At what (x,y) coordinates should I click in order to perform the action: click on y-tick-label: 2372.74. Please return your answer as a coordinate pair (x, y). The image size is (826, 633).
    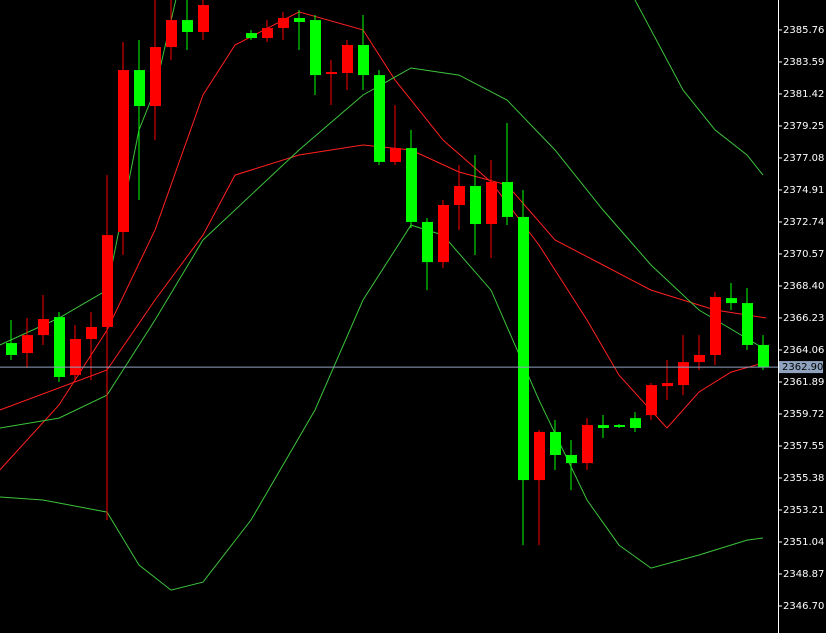
    Looking at the image, I should click on (803, 222).